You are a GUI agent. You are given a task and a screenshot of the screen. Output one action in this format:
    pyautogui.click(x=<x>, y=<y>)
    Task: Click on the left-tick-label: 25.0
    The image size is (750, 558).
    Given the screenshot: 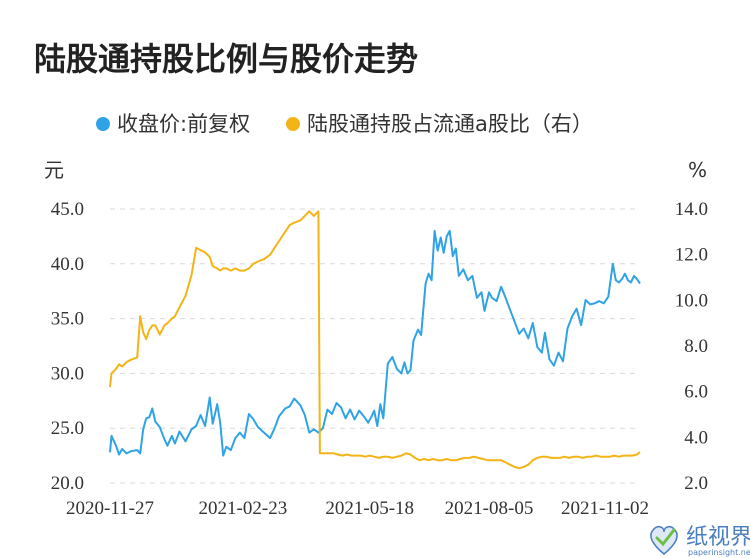 What is the action you would take?
    pyautogui.click(x=67, y=428)
    